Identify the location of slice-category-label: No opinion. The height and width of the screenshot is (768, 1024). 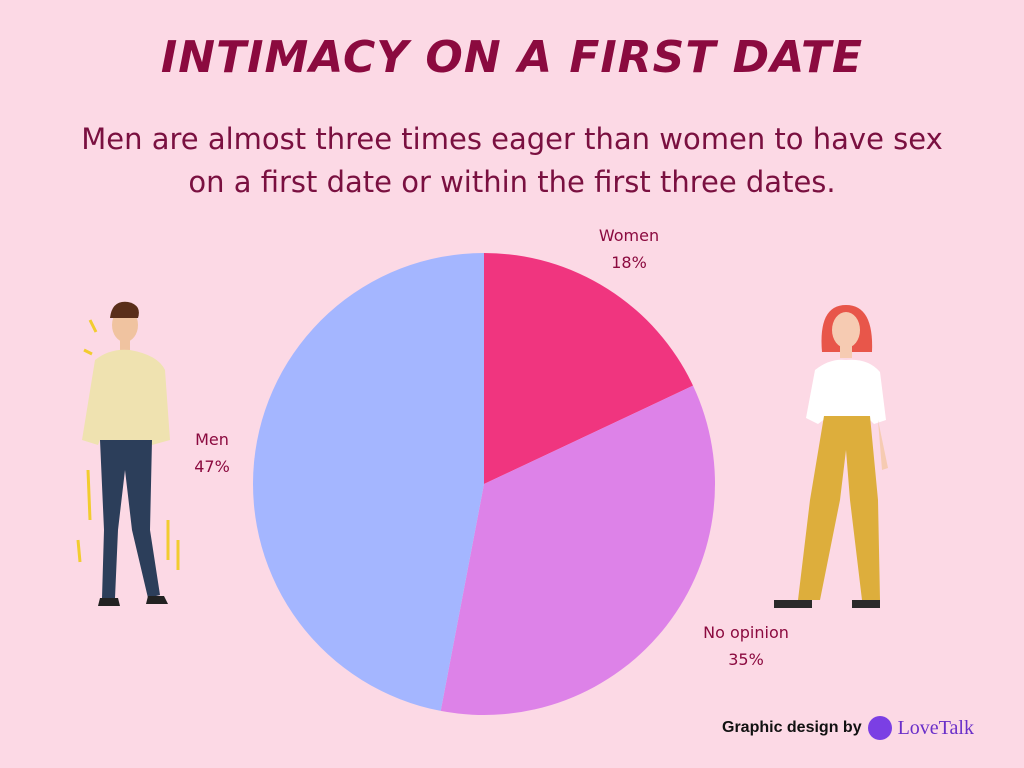
(746, 632).